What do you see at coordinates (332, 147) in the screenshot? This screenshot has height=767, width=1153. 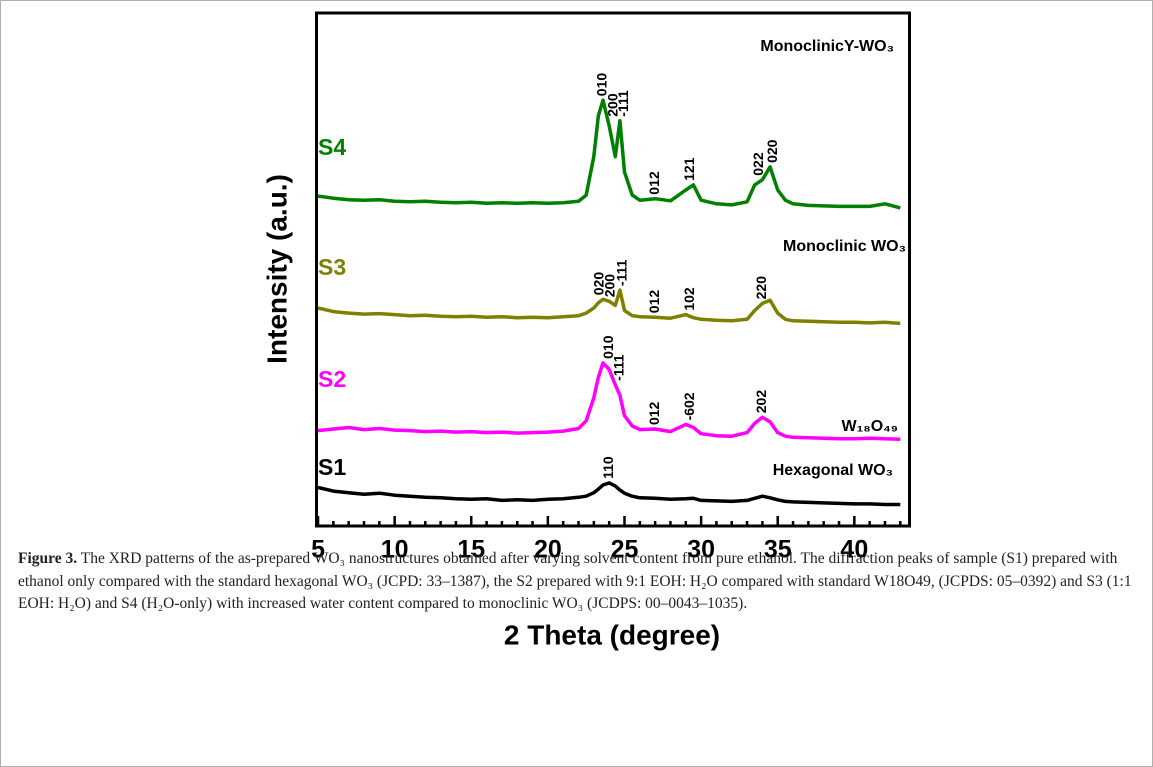 I see `series-name: S4` at bounding box center [332, 147].